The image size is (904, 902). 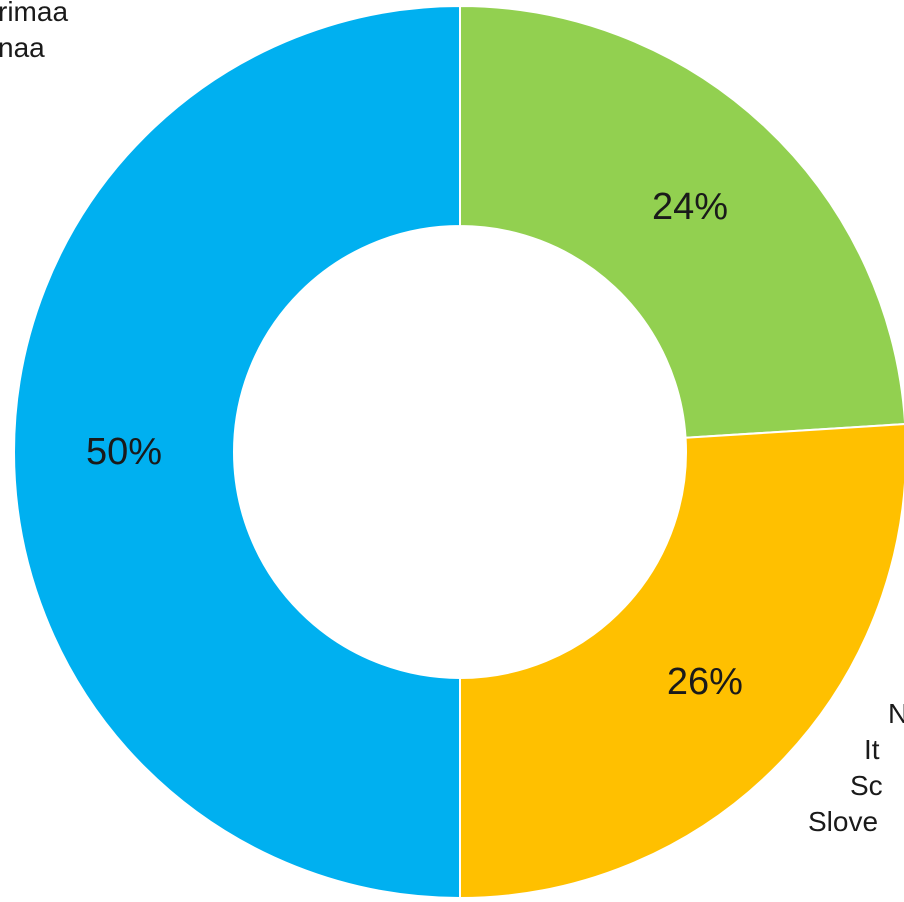 I want to click on top-left-category-labels: rimaa naa, so click(x=34, y=33).